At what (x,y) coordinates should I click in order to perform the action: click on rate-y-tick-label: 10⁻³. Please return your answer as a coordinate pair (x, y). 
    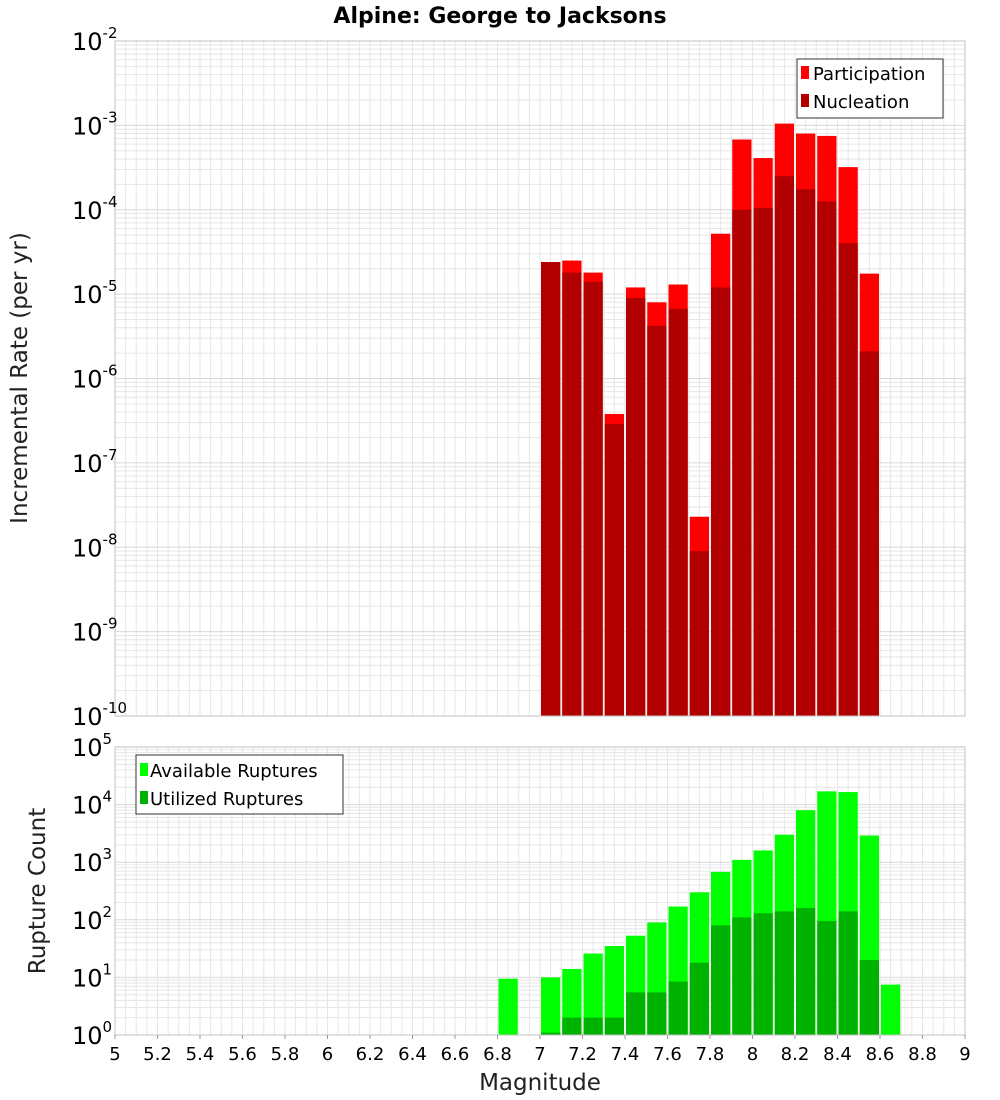
    Looking at the image, I should click on (95, 124).